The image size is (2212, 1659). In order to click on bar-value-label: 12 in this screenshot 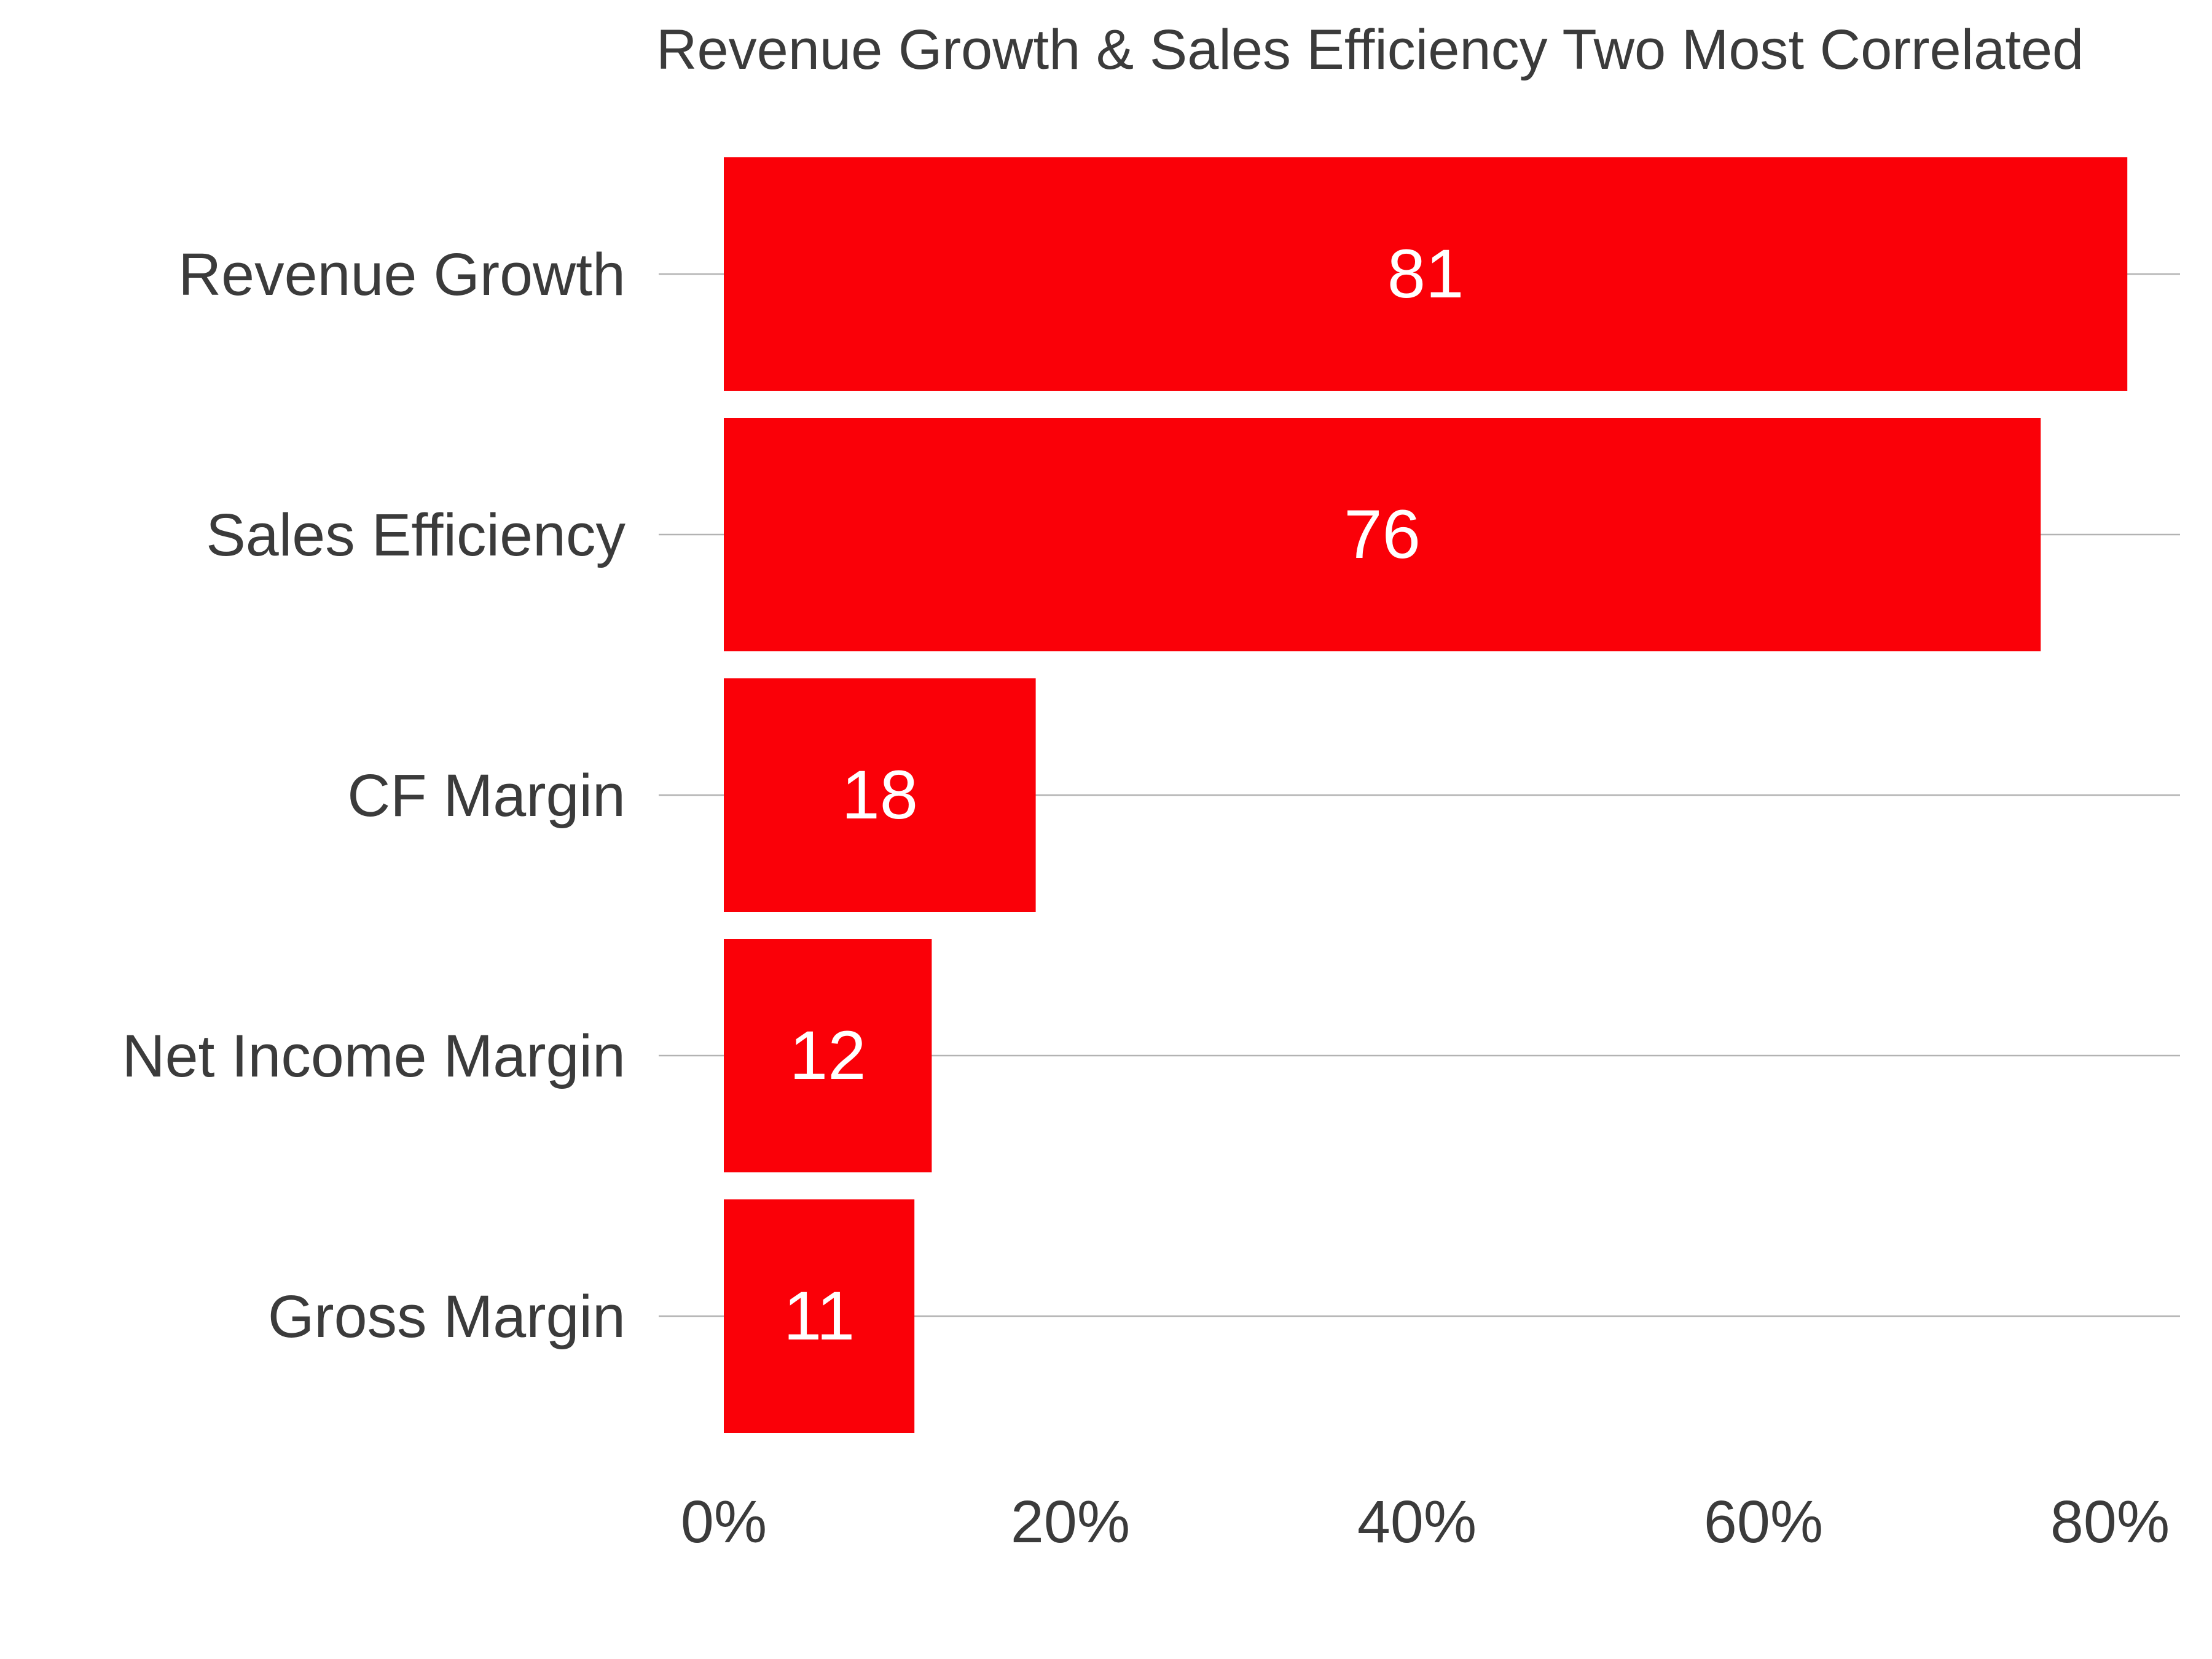, I will do `click(828, 1055)`.